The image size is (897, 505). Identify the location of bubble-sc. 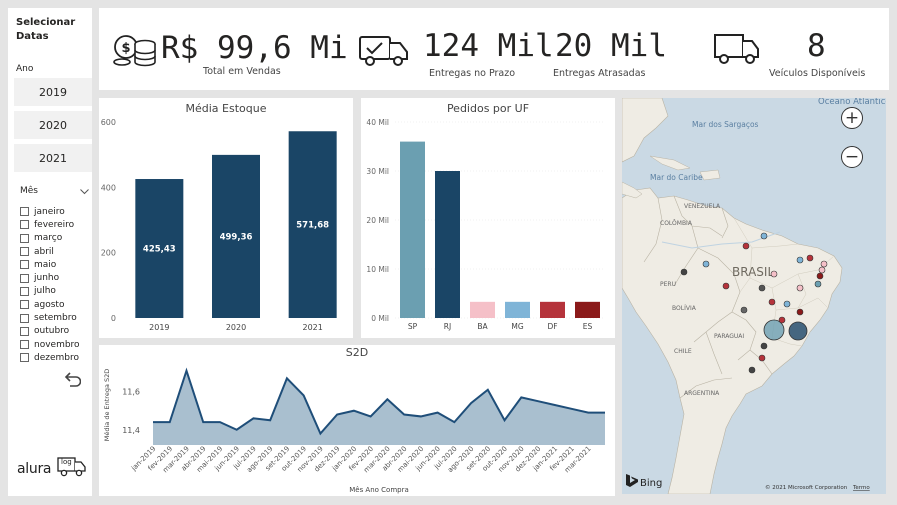
(762, 358).